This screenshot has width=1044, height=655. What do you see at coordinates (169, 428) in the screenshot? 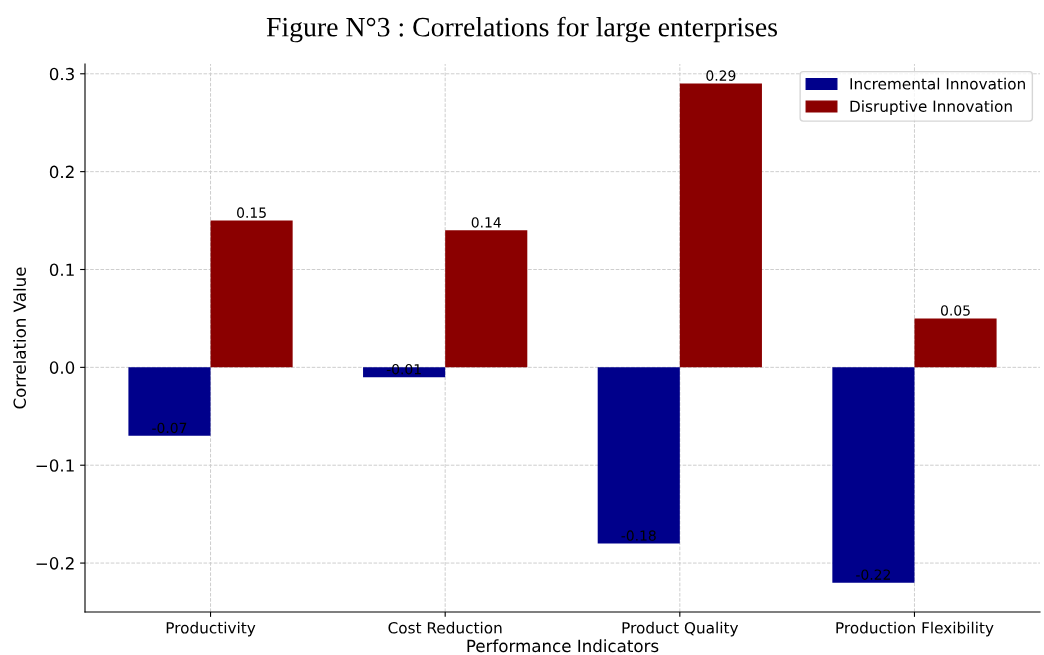
I see `data-label: -0.07` at bounding box center [169, 428].